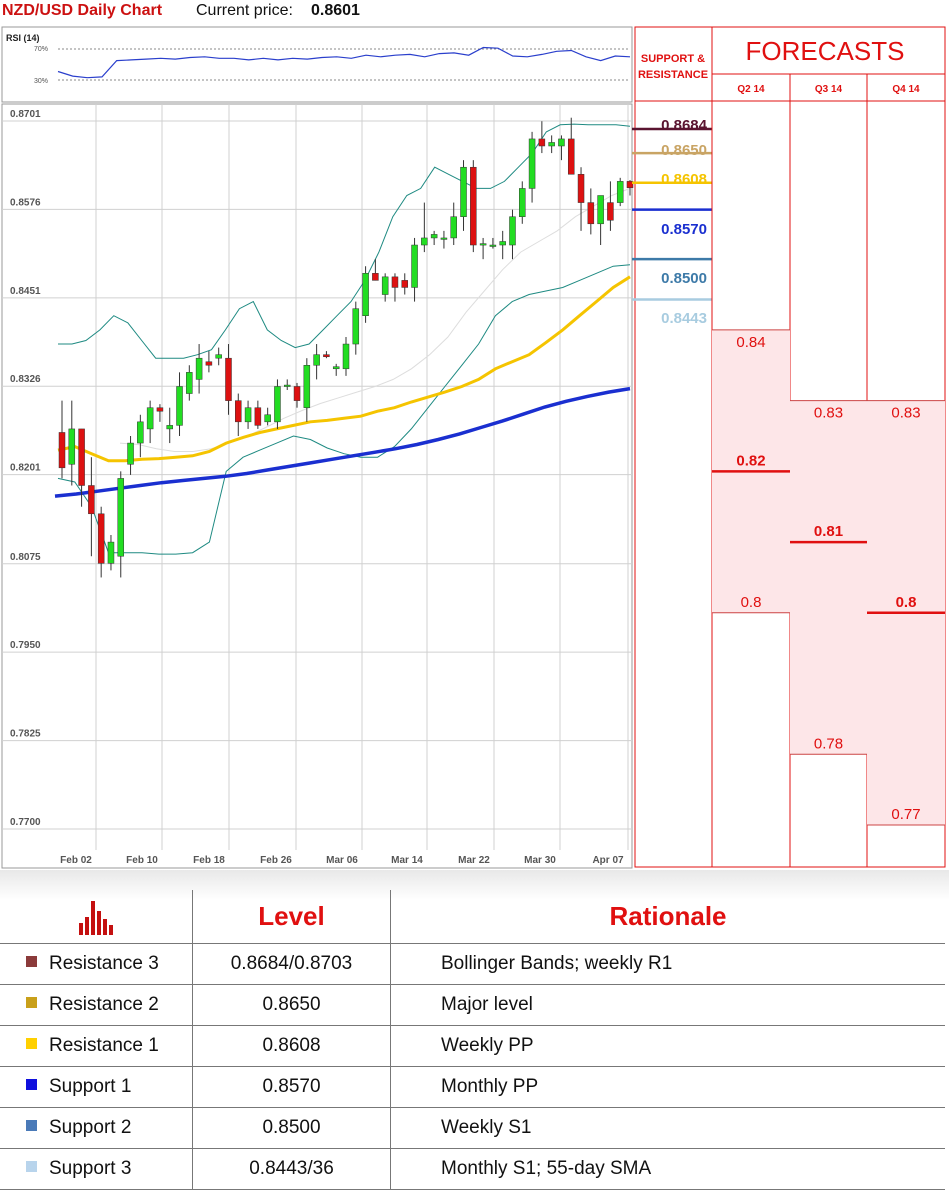  I want to click on row-level: 0.8650, so click(291, 1005).